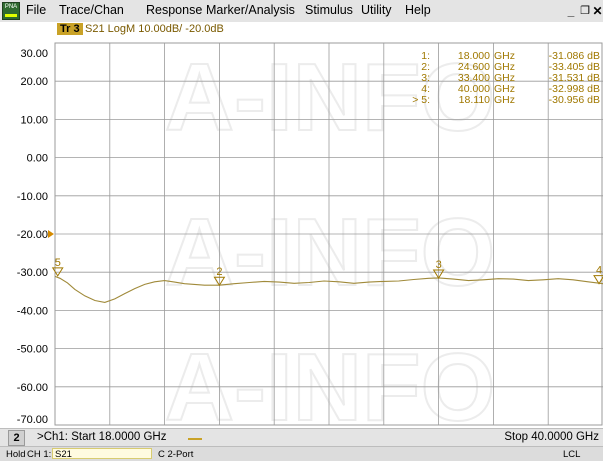 Image resolution: width=603 pixels, height=461 pixels. What do you see at coordinates (32, 420) in the screenshot?
I see `y-tick-label: -70.00` at bounding box center [32, 420].